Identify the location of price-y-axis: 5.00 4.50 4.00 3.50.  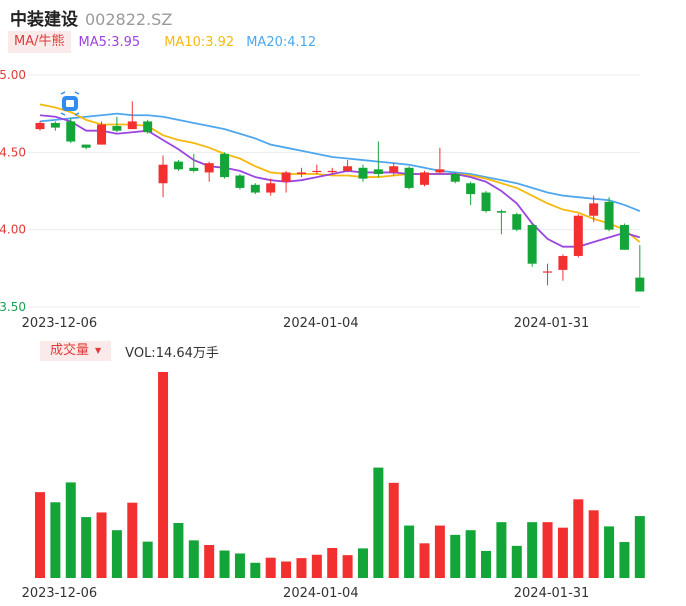
(13, 191).